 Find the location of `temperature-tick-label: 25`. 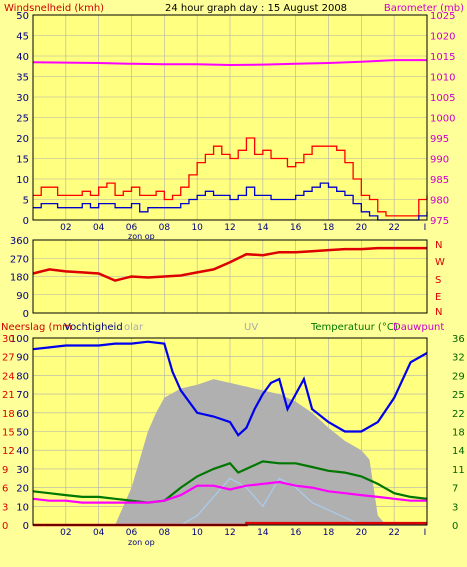

temperature-tick-label: 25 is located at coordinates (458, 395).